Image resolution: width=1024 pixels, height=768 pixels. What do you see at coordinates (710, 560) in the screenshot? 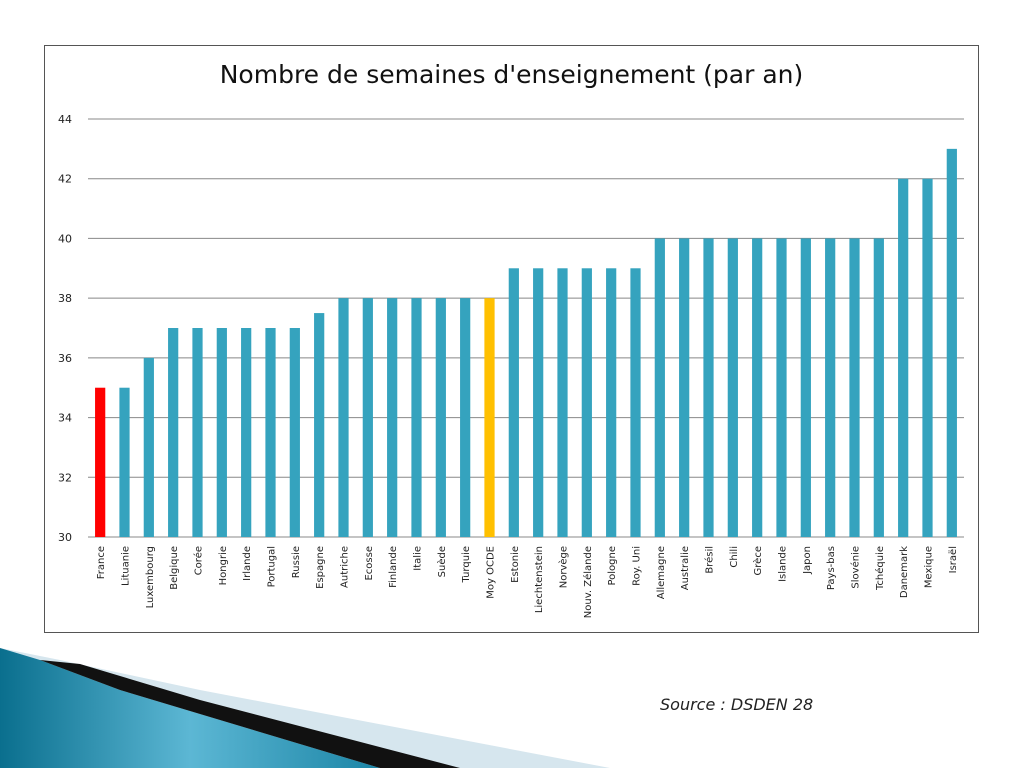
I see `x-category-label: Brésil` at bounding box center [710, 560].